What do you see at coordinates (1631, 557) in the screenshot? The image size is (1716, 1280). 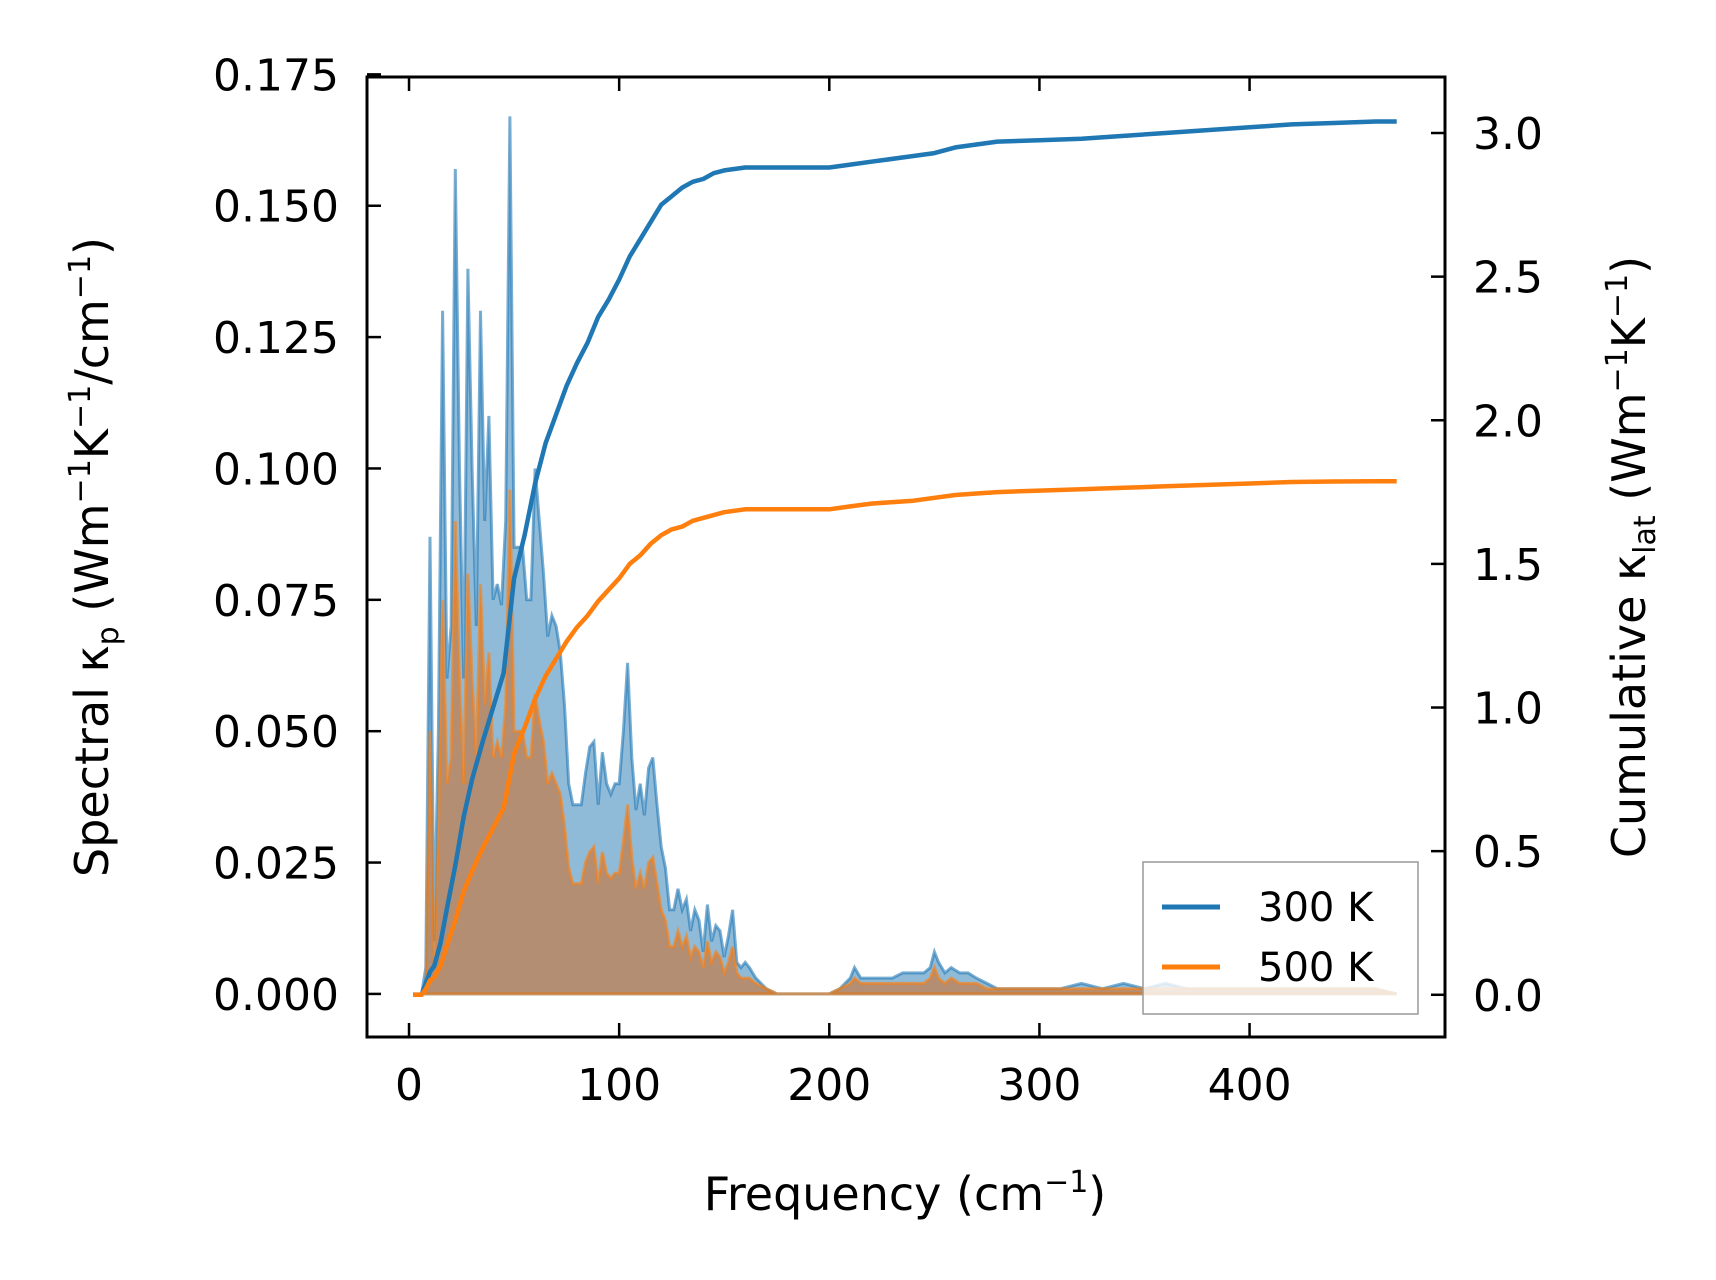 I see `y-axis-right-label: Cumulative κlat (Wm−1K−1)` at bounding box center [1631, 557].